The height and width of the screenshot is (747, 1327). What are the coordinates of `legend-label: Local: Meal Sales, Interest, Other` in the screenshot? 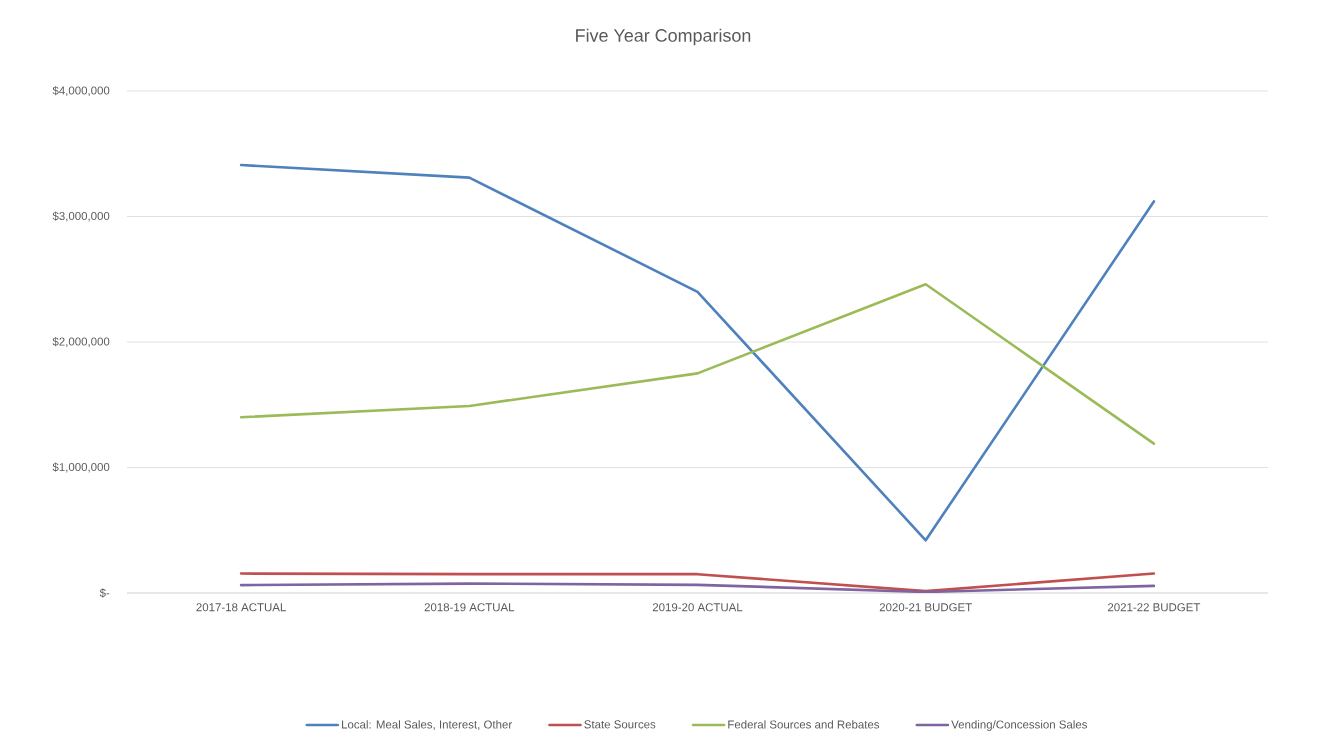 It's located at (427, 725).